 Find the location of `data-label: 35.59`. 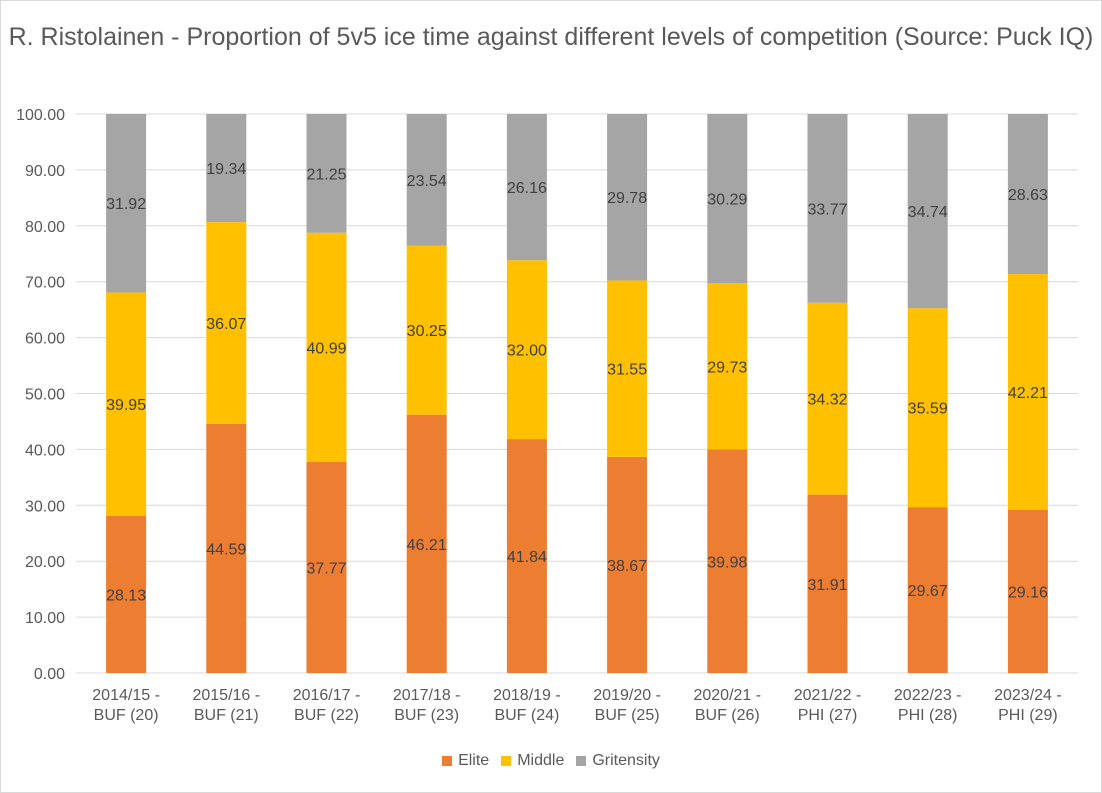

data-label: 35.59 is located at coordinates (928, 409).